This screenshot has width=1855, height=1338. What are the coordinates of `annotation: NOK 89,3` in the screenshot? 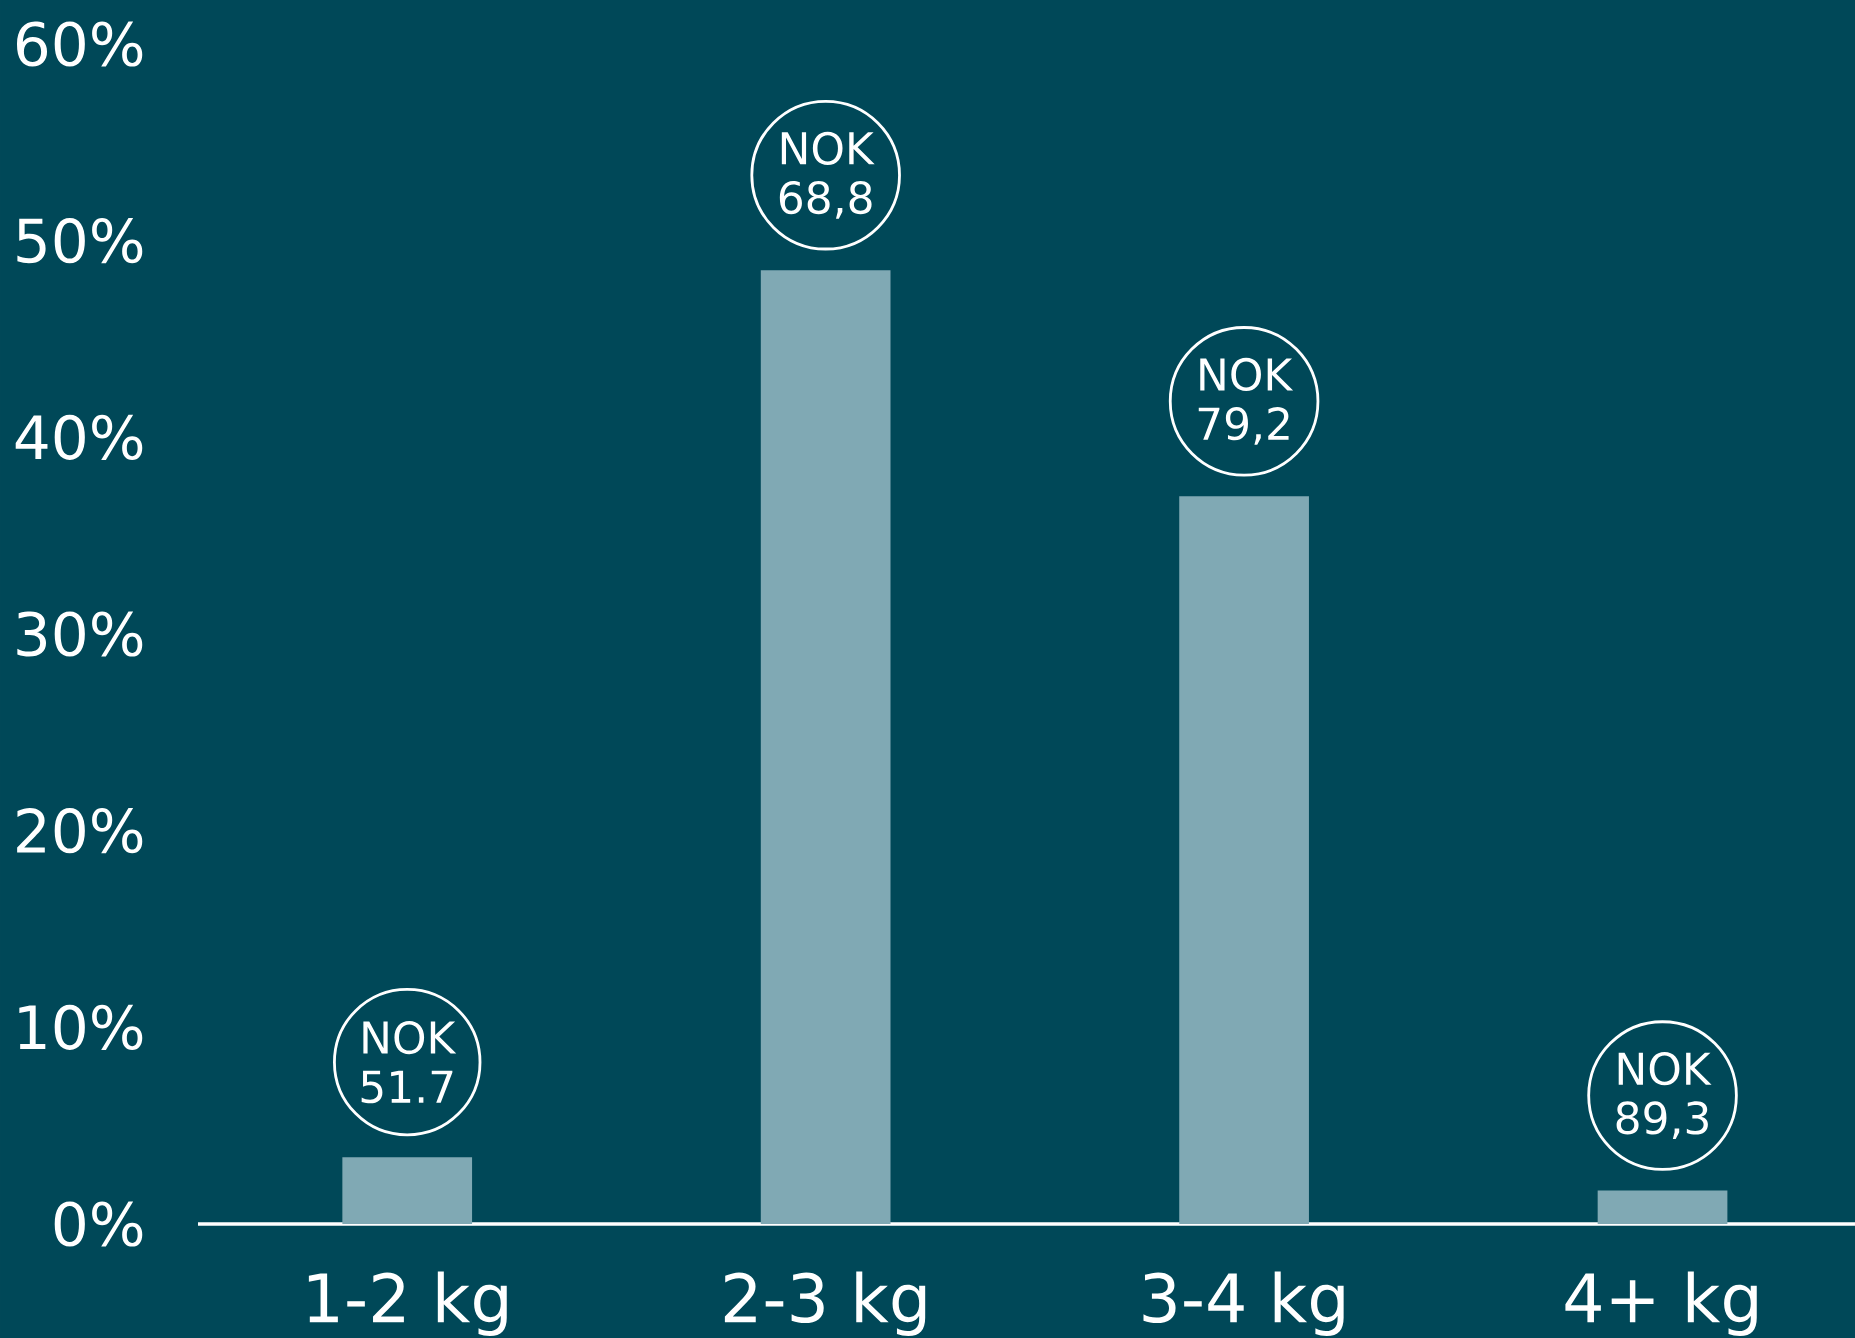 It's located at (1664, 1096).